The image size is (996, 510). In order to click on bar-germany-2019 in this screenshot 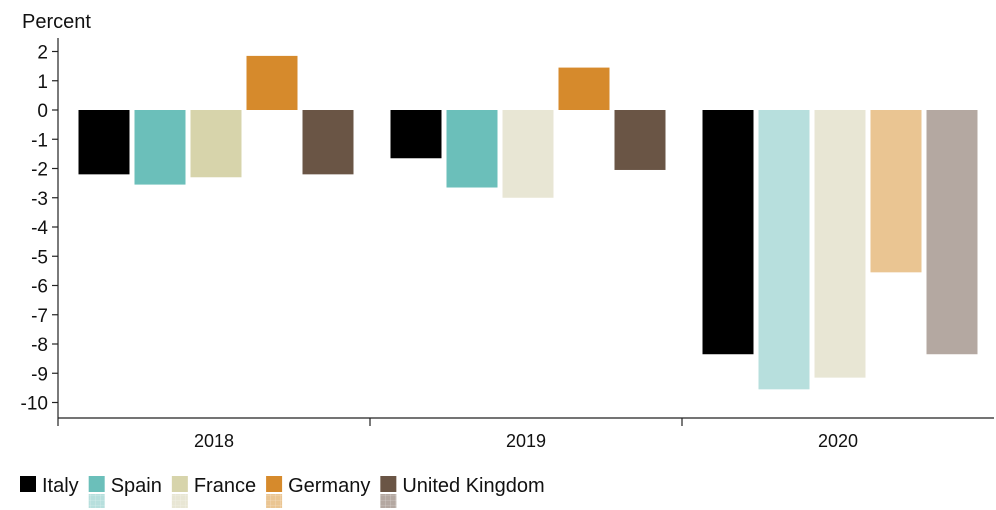, I will do `click(584, 88)`.